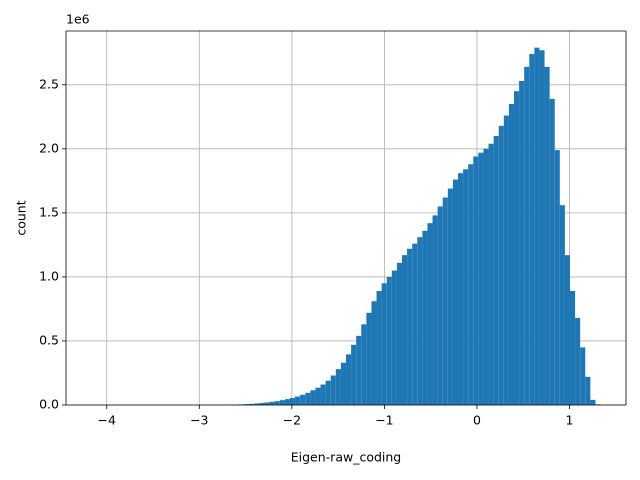  I want to click on y-tick-label: 2.0, so click(49, 147).